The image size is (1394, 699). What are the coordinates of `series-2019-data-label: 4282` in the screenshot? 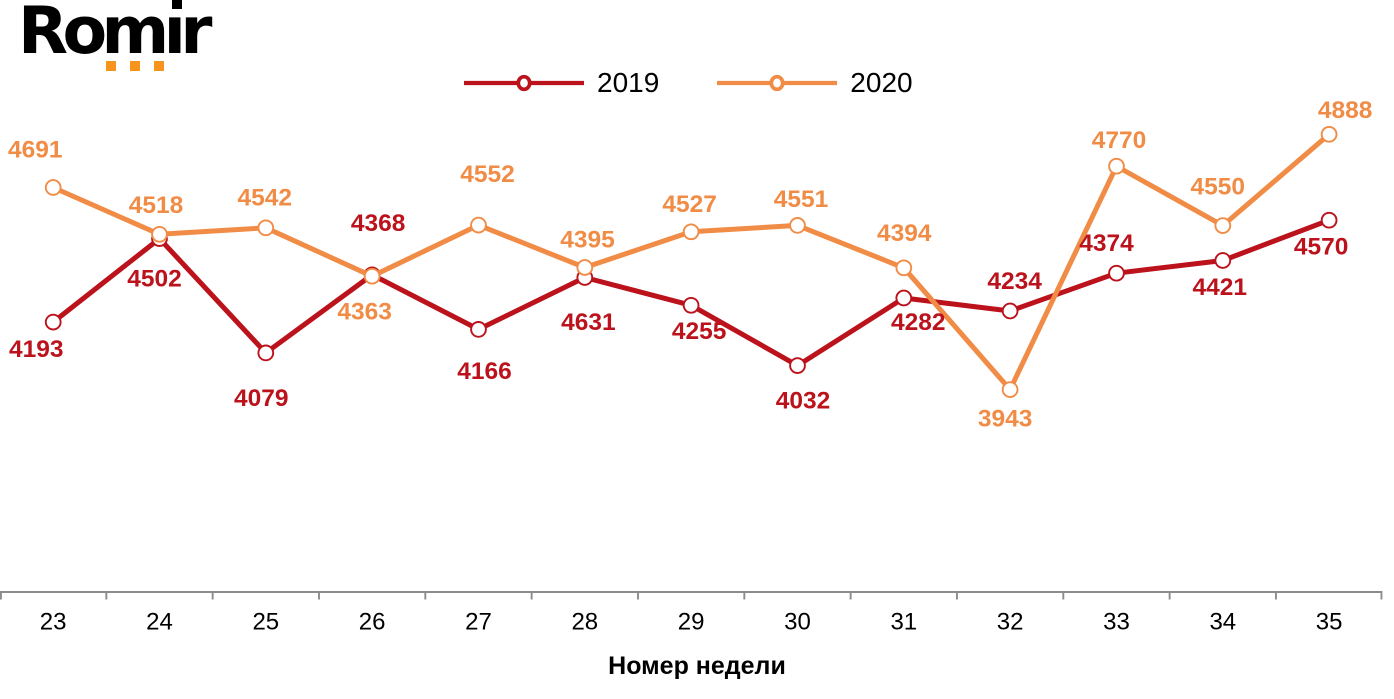 It's located at (918, 322).